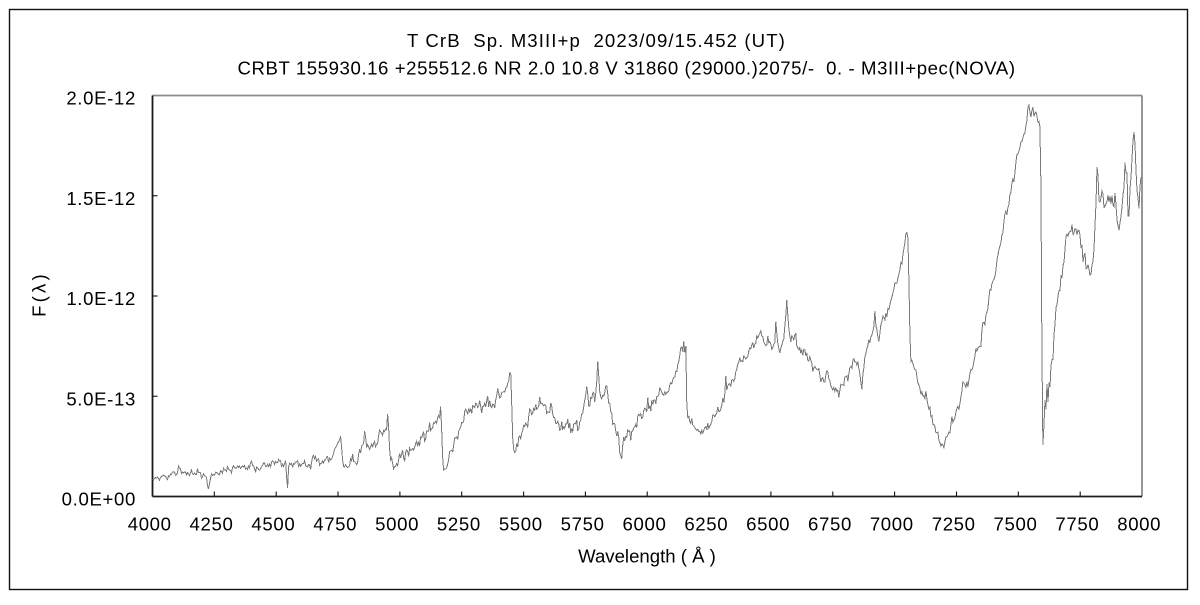 This screenshot has width=1200, height=605. What do you see at coordinates (212, 524) in the screenshot?
I see `svg-text: 4250` at bounding box center [212, 524].